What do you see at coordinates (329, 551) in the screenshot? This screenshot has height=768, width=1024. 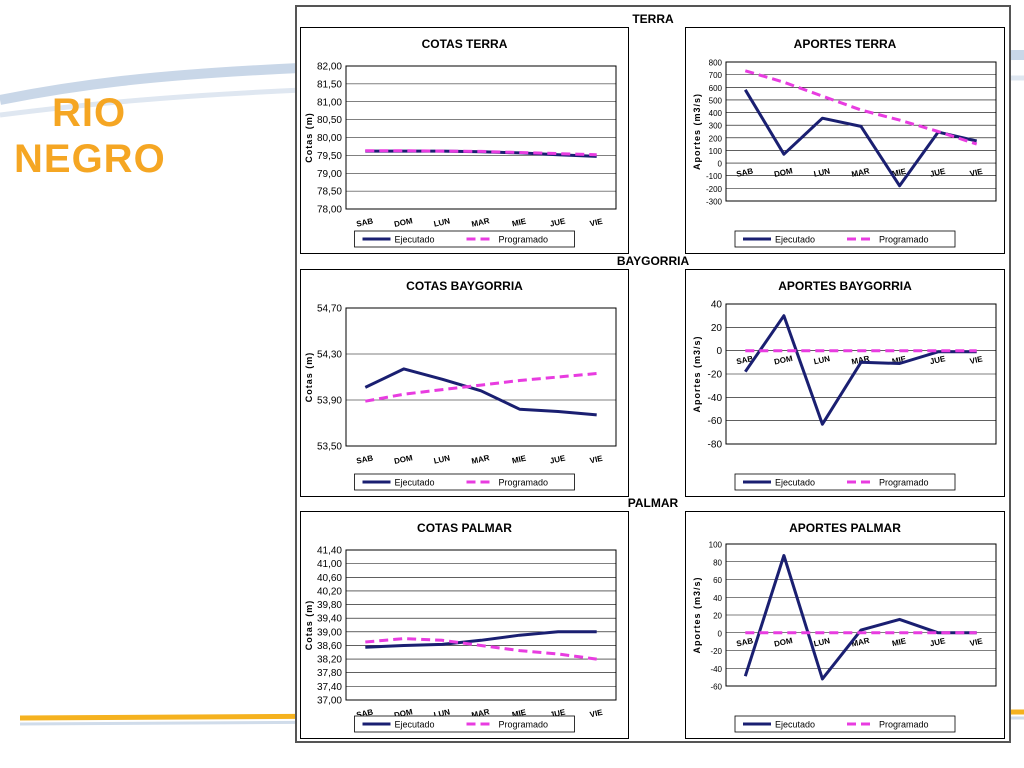 I see `y-tick-label: 41,40` at bounding box center [329, 551].